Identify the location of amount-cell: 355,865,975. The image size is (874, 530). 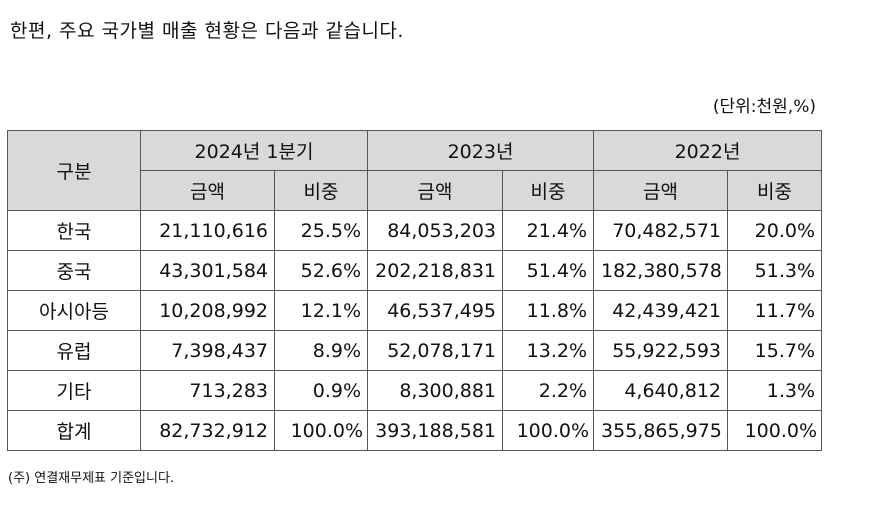
(661, 430).